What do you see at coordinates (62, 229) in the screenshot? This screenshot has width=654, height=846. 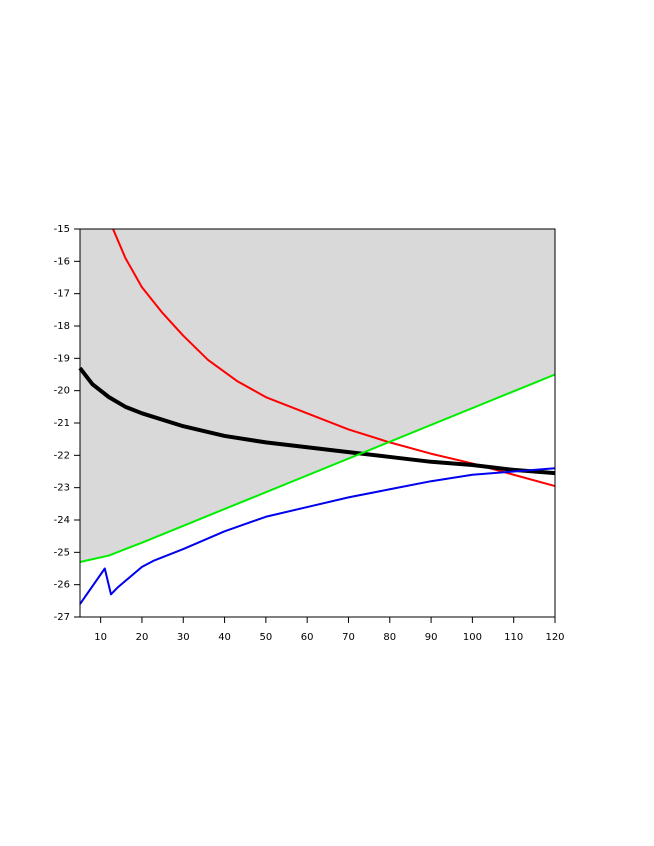 I see `y-tick-label: -15` at bounding box center [62, 229].